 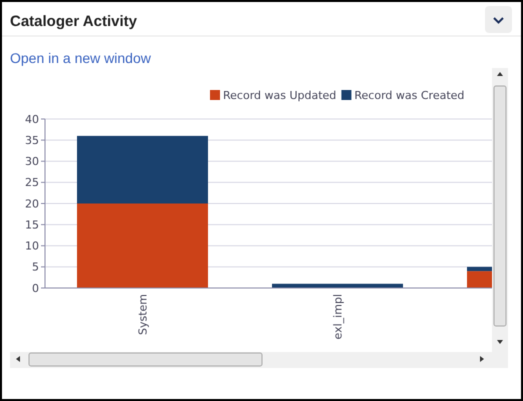 What do you see at coordinates (81, 58) in the screenshot?
I see `text: Open in a new window` at bounding box center [81, 58].